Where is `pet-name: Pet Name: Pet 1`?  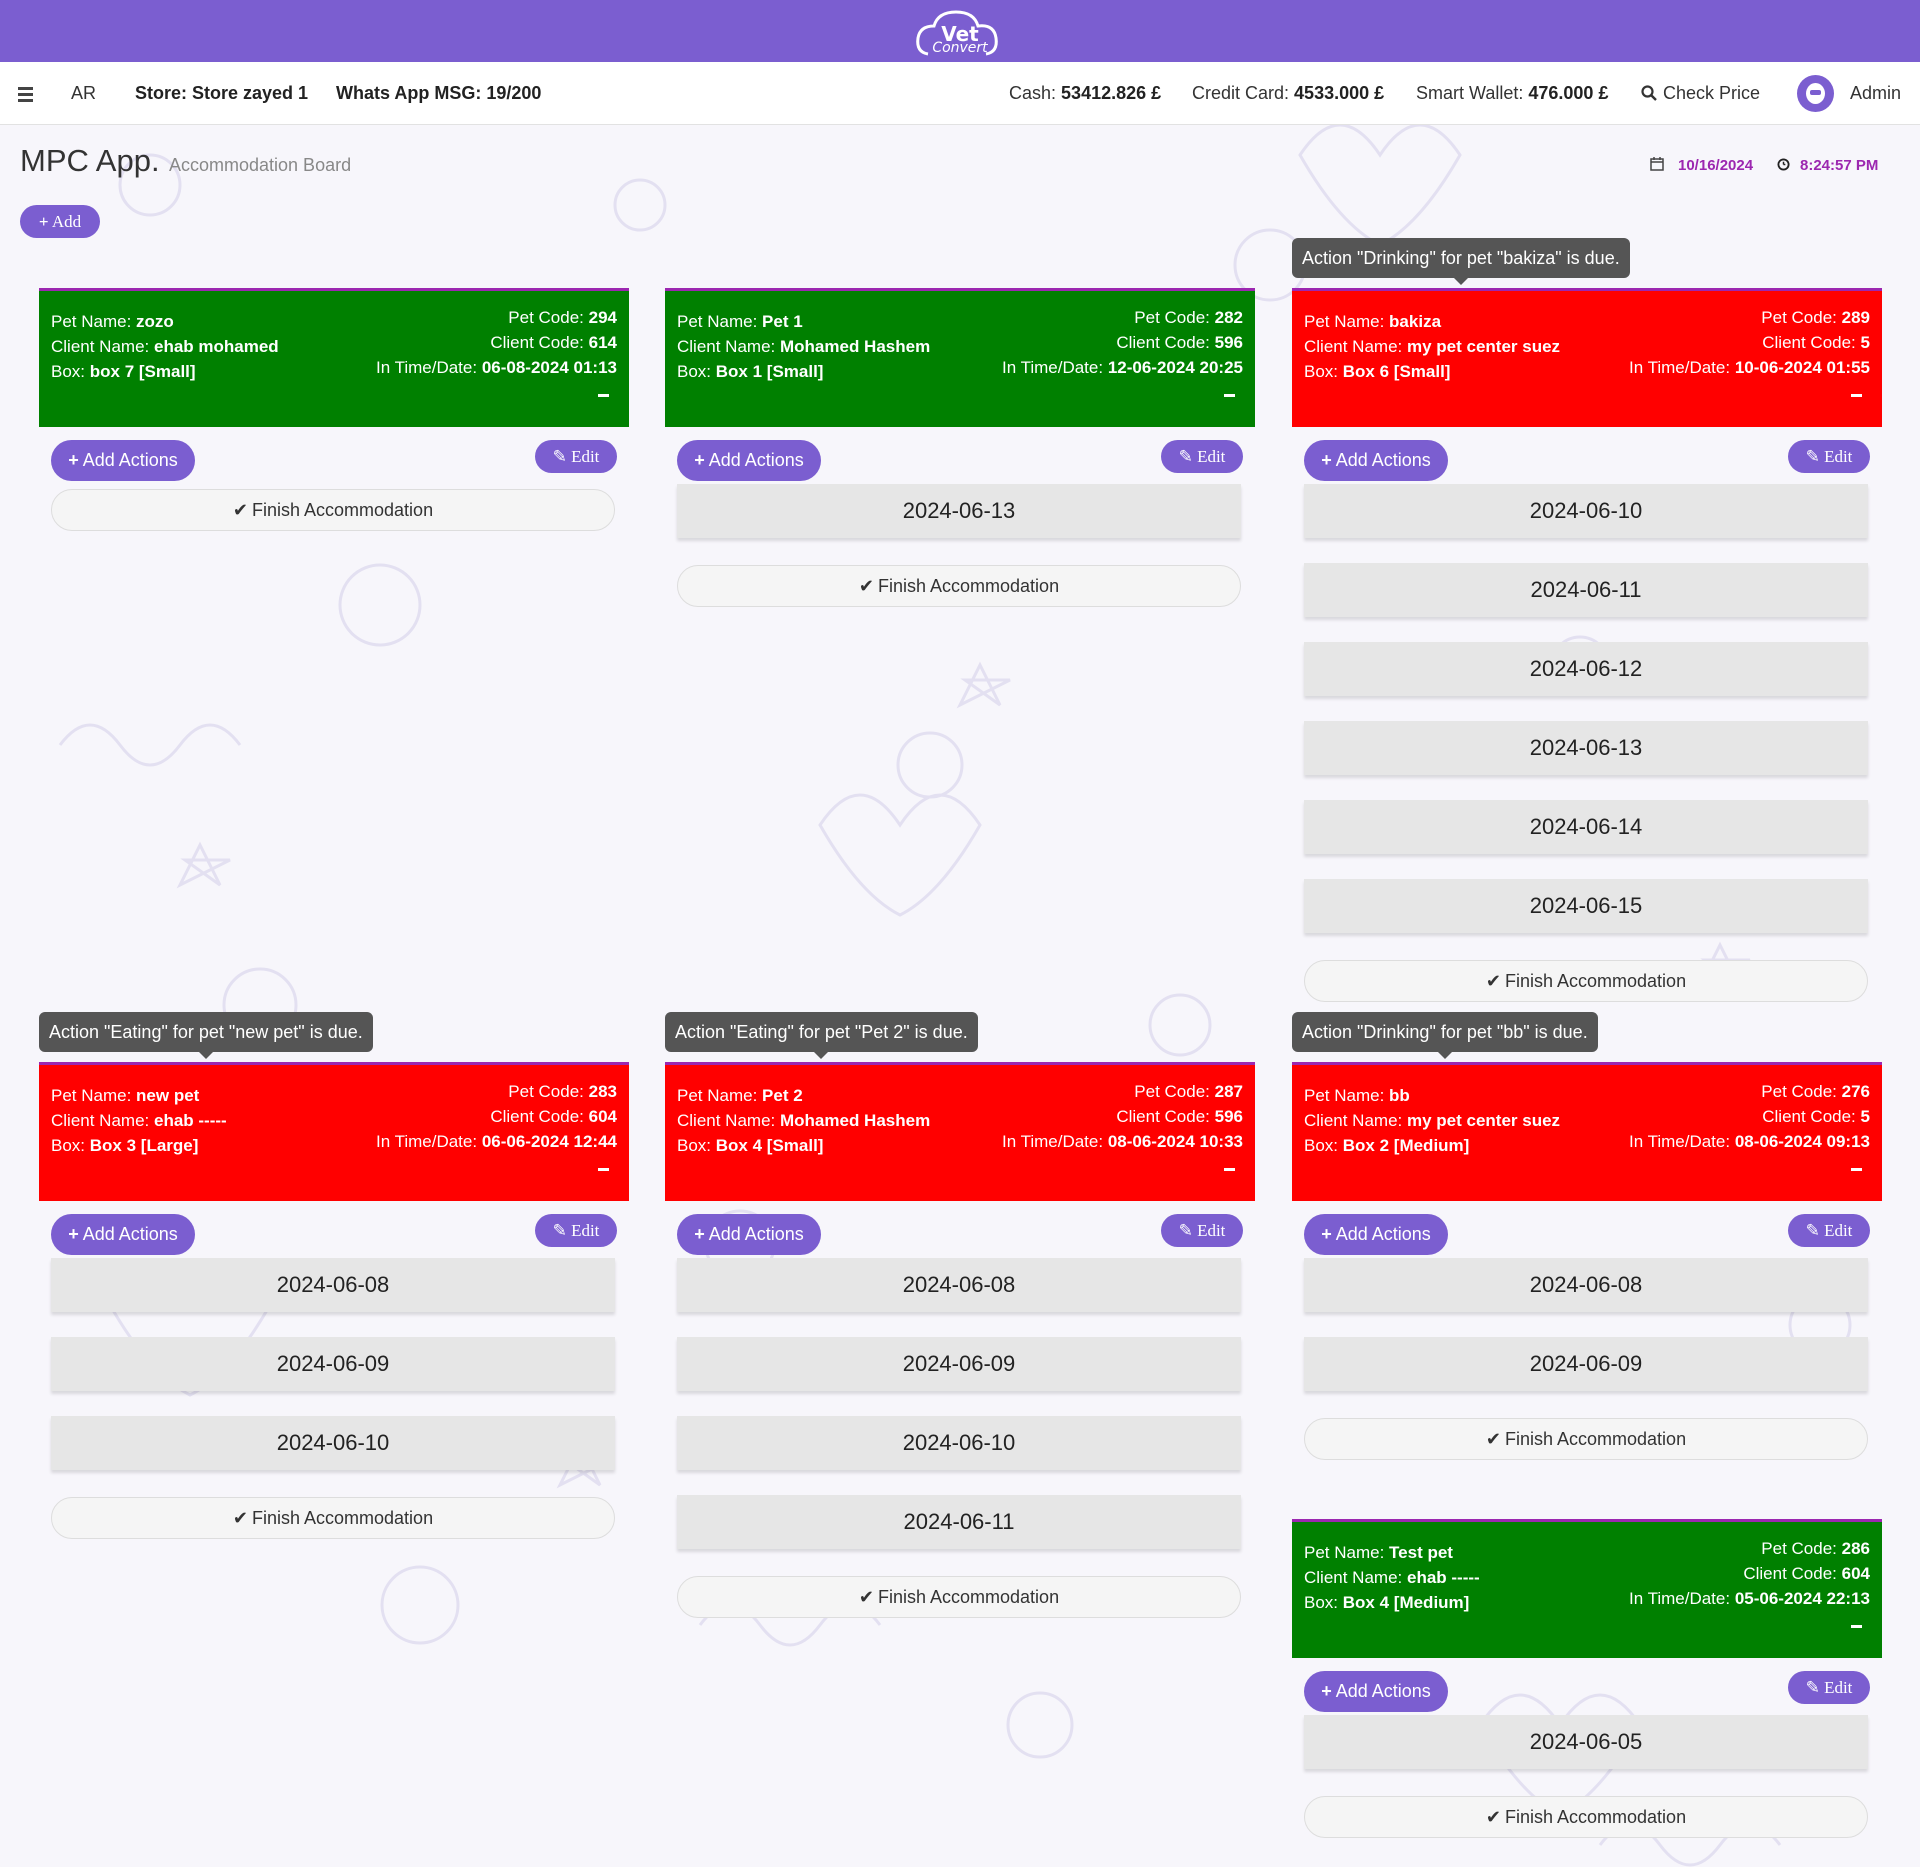 pet-name: Pet Name: Pet 1 is located at coordinates (740, 321).